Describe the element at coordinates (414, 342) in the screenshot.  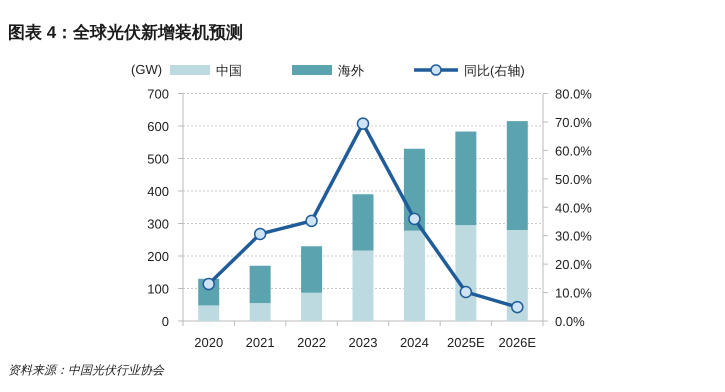
I see `x-tick-label: 2024` at that location.